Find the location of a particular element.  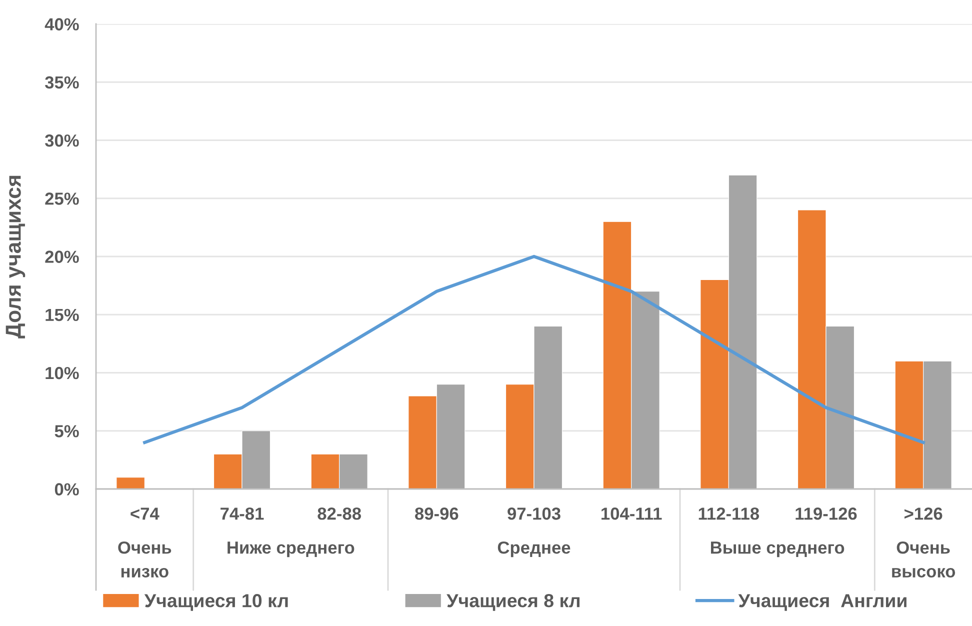

y-tick-label: 30% is located at coordinates (61, 140).